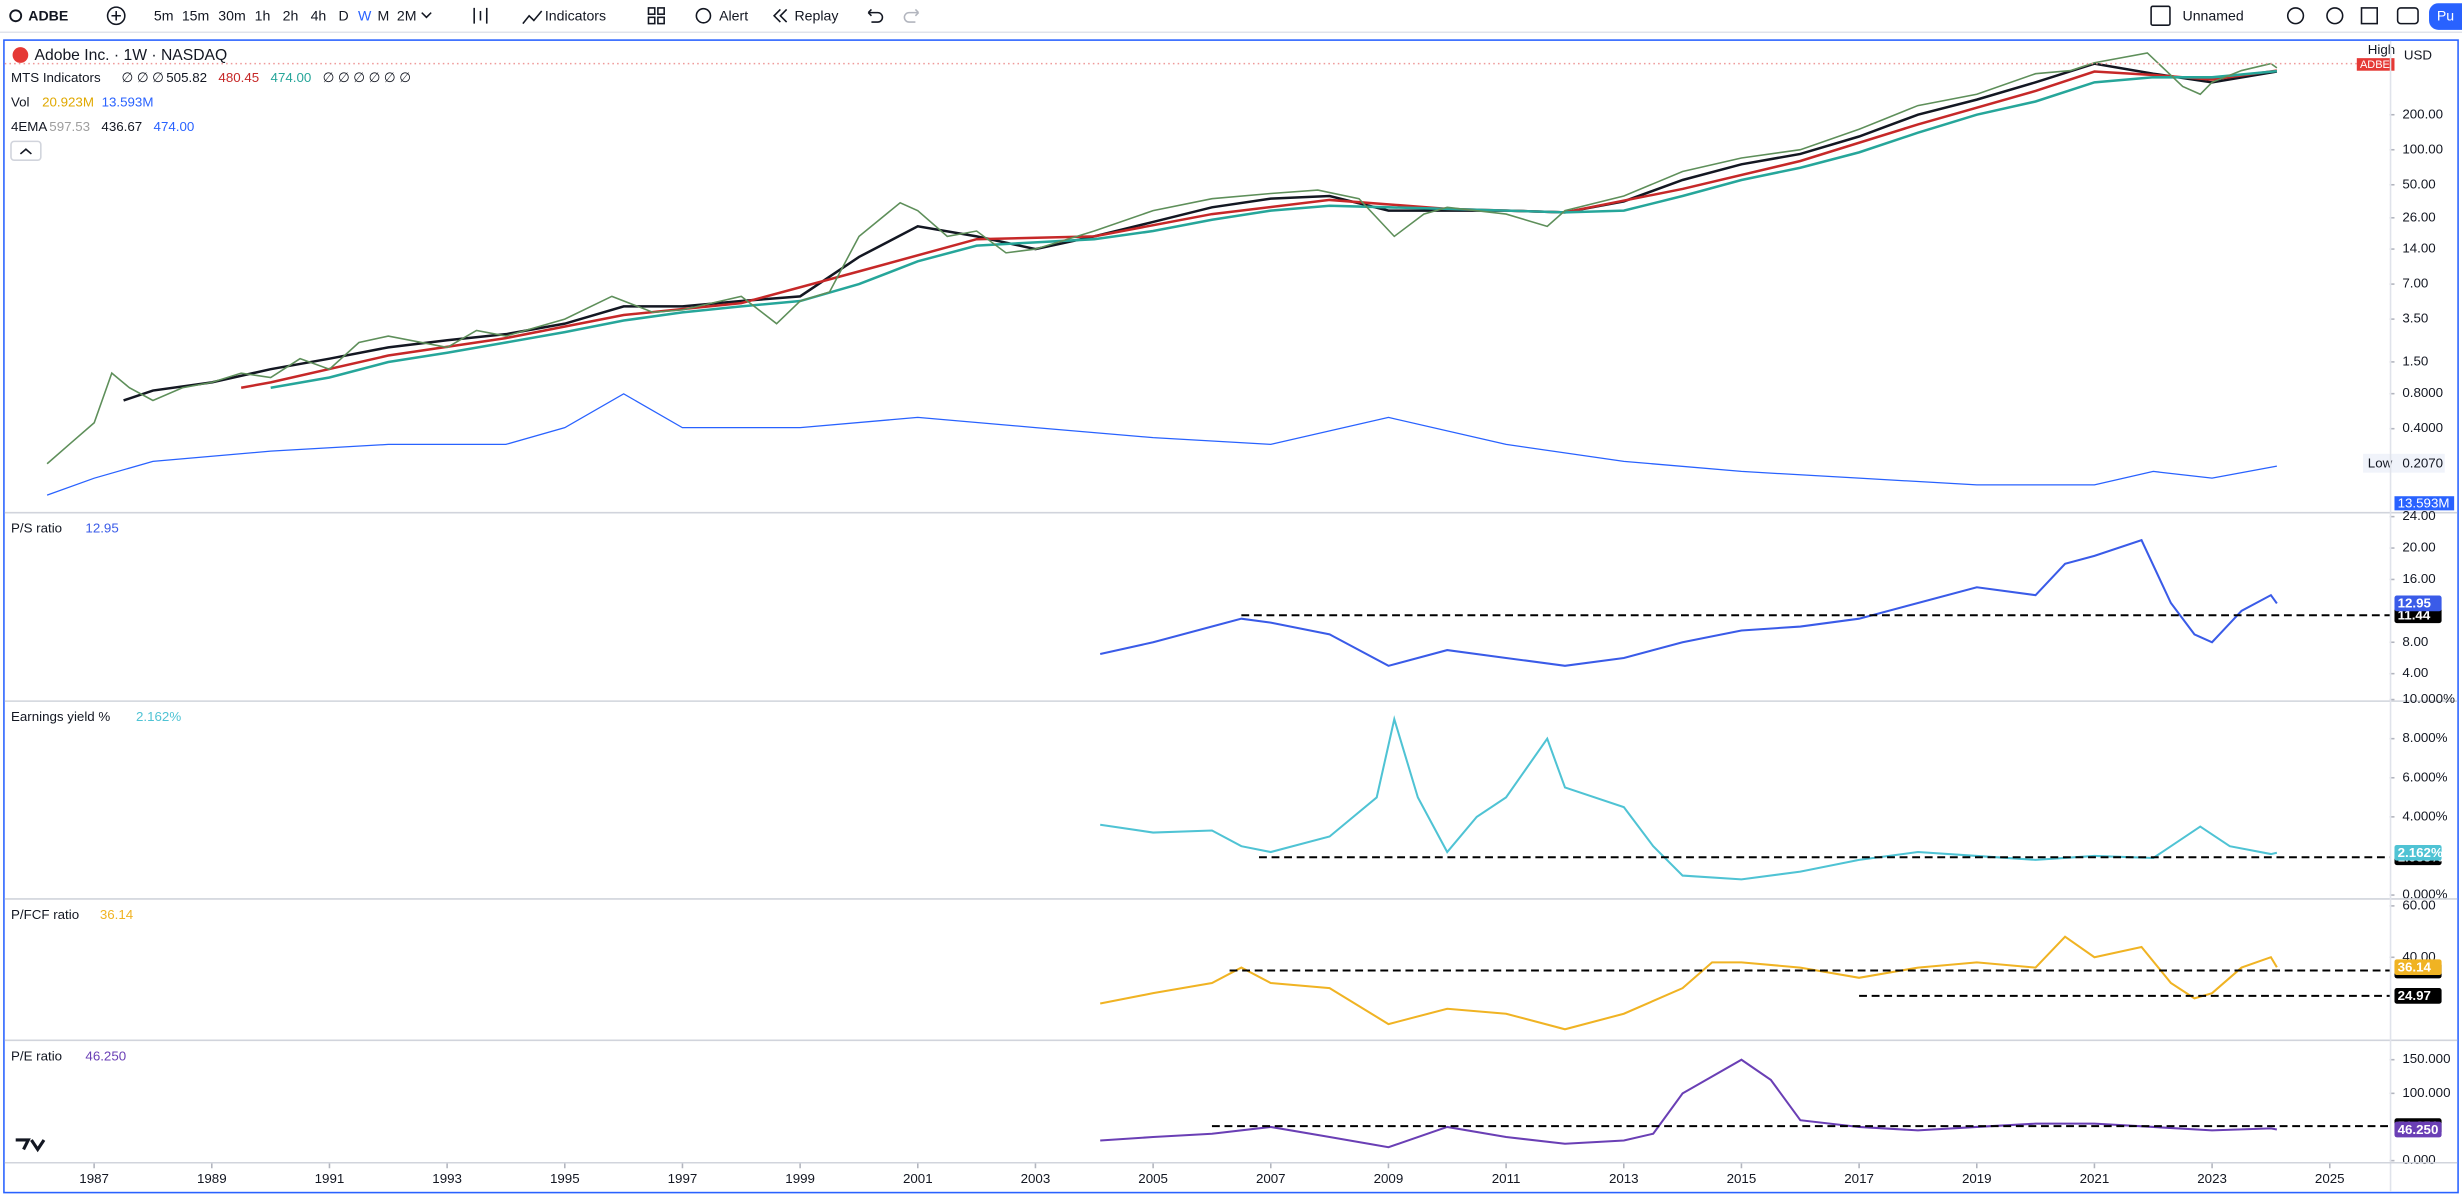 This screenshot has width=2462, height=1195. What do you see at coordinates (2418, 248) in the screenshot?
I see `y-tick-label: 14.00` at bounding box center [2418, 248].